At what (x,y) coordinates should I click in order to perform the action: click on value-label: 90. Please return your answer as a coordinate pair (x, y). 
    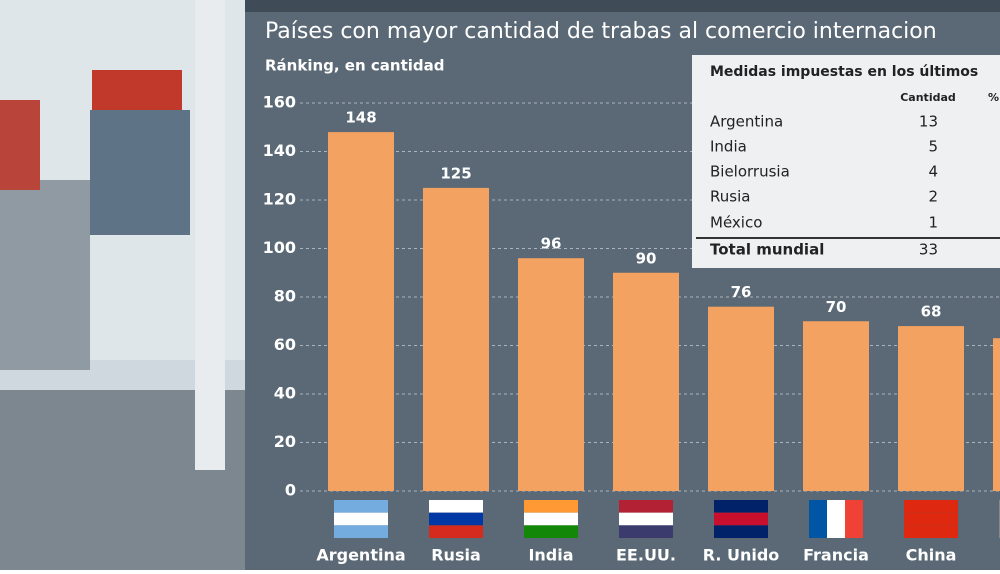
    Looking at the image, I should click on (646, 258).